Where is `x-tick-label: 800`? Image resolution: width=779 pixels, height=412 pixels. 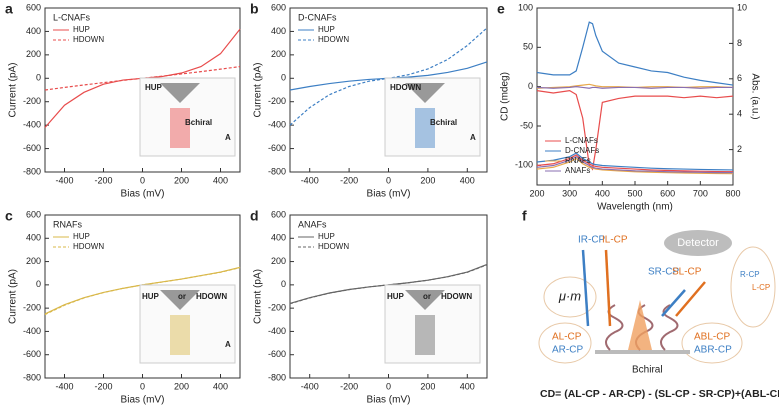 x-tick-label: 800 is located at coordinates (732, 193).